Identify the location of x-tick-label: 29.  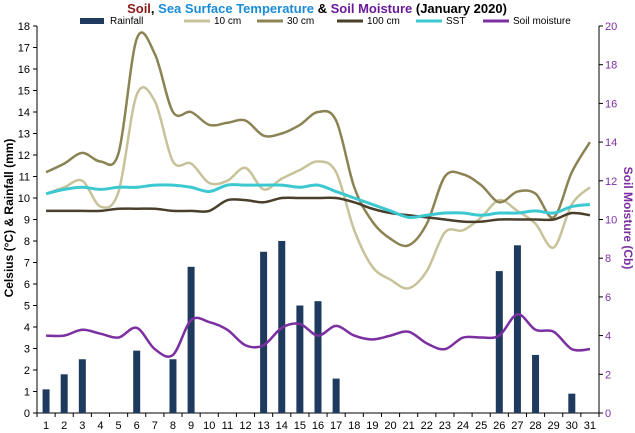
(554, 426).